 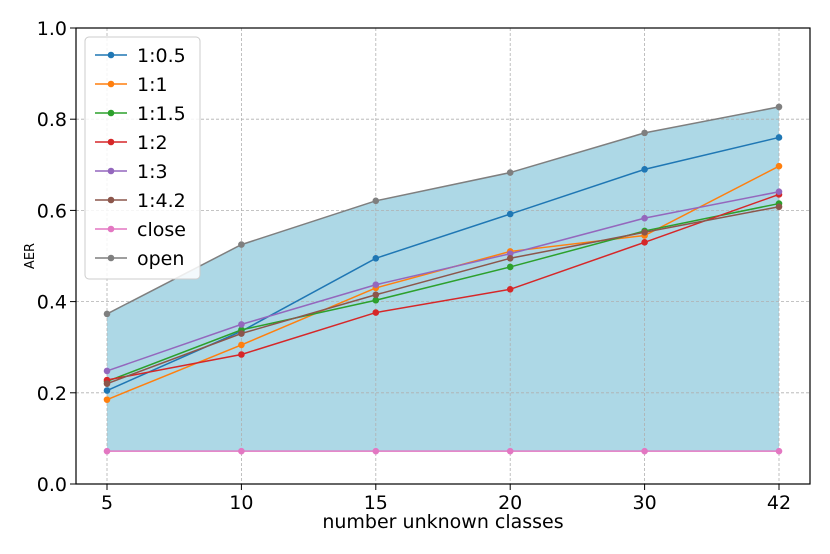 What do you see at coordinates (52, 120) in the screenshot?
I see `y-tick-label: 0.8` at bounding box center [52, 120].